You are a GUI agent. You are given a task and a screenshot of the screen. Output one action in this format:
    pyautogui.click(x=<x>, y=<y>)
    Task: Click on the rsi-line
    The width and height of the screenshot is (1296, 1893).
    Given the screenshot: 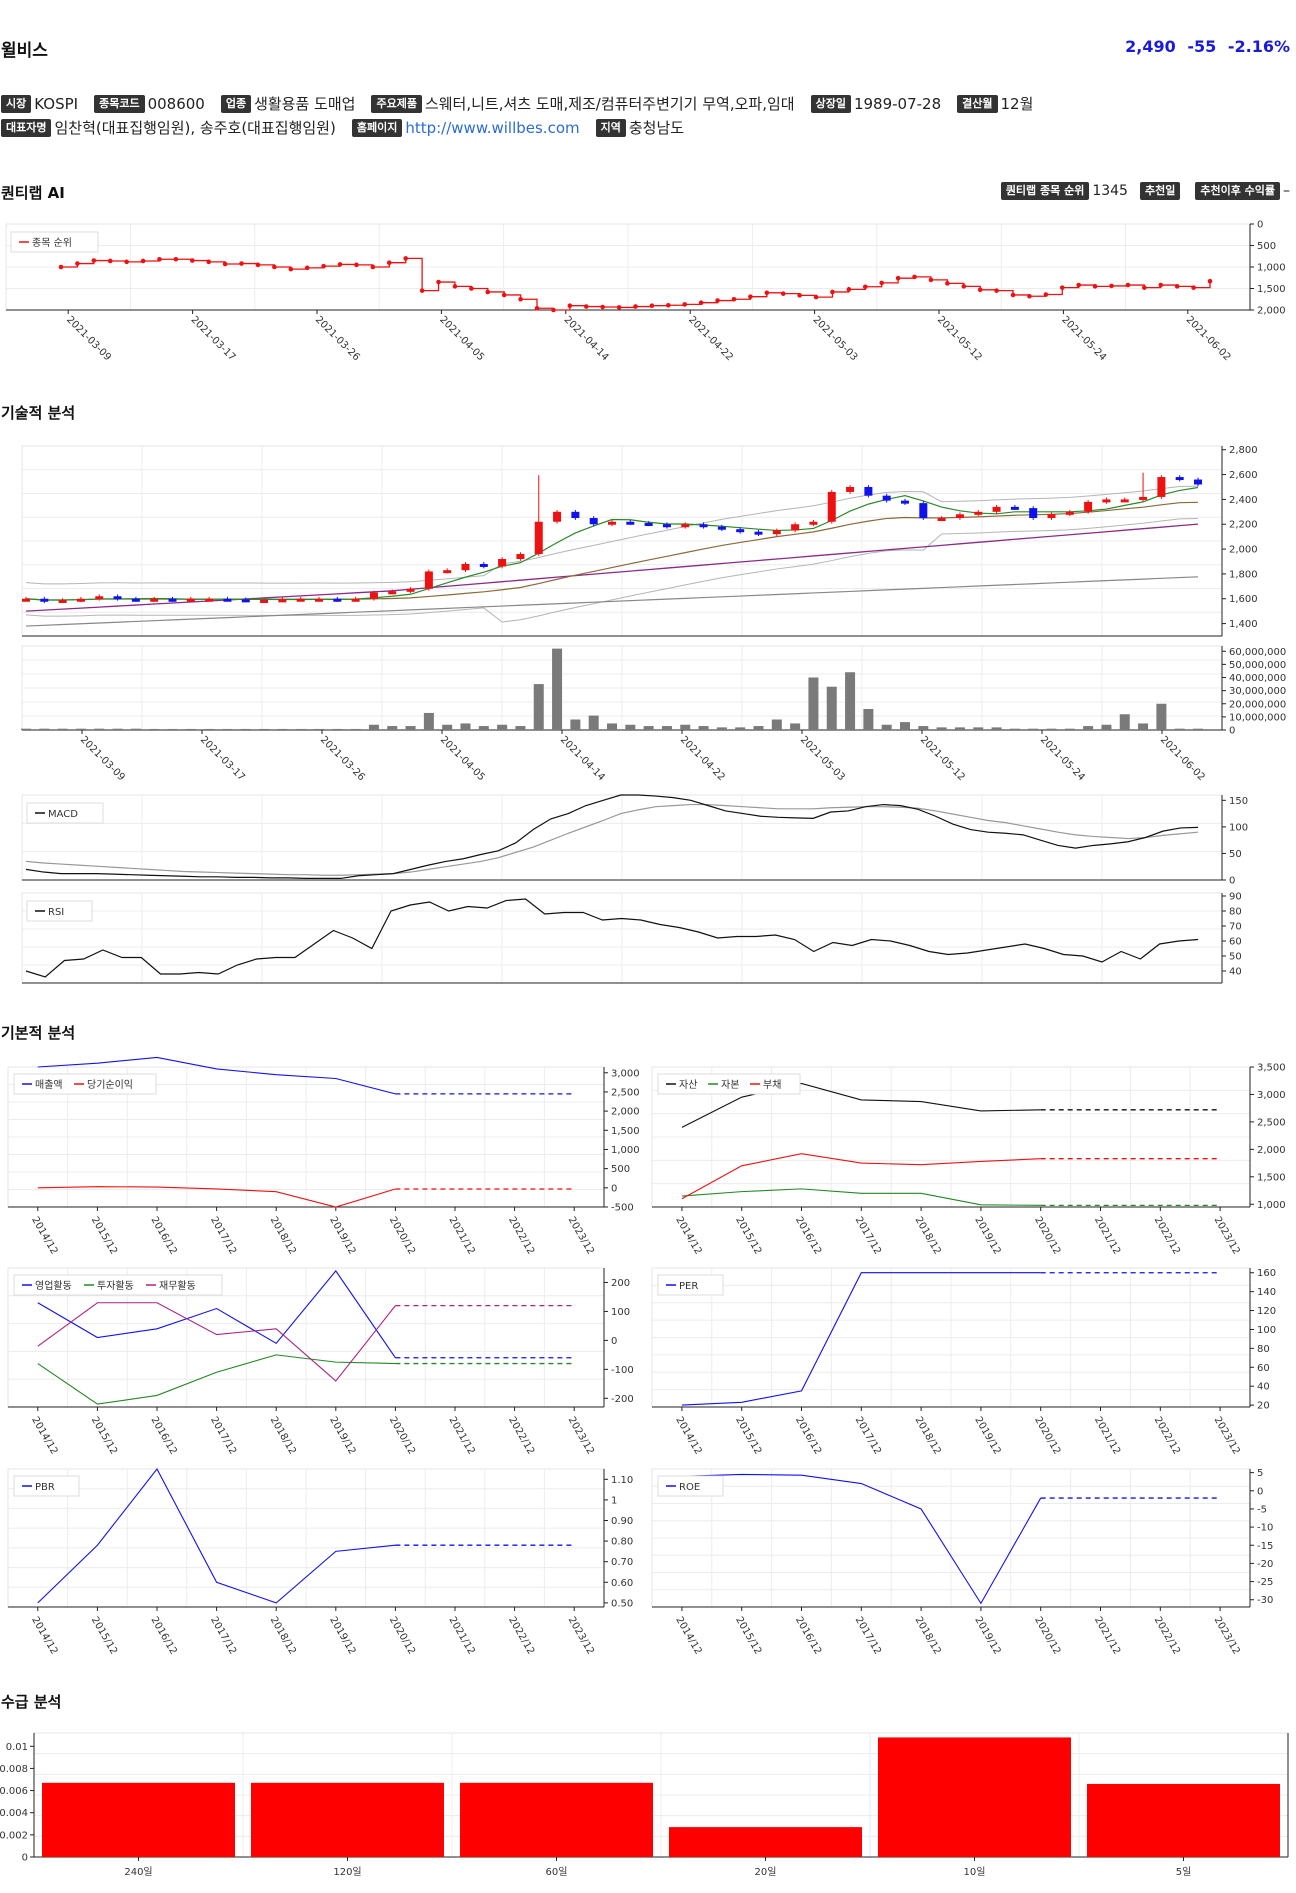 What is the action you would take?
    pyautogui.click(x=612, y=938)
    